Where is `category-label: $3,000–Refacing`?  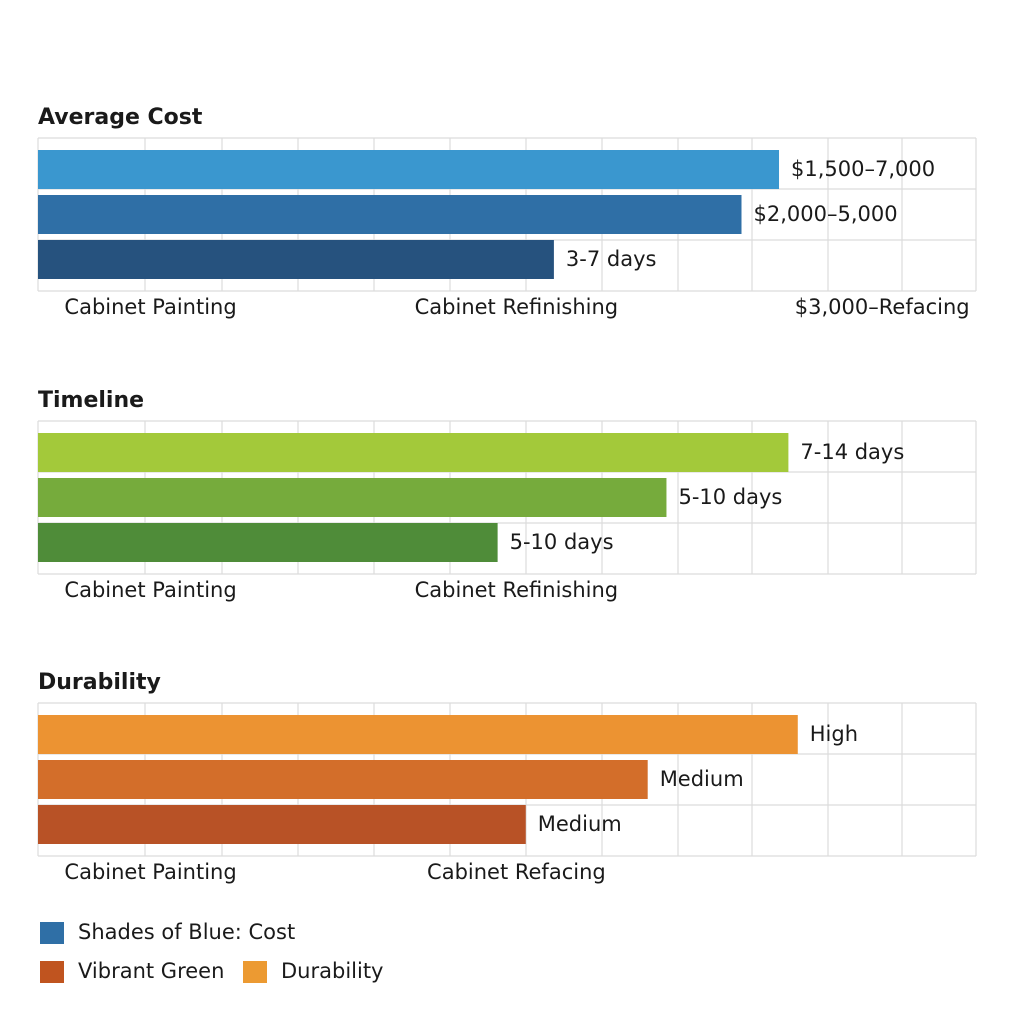 category-label: $3,000–Refacing is located at coordinates (882, 307).